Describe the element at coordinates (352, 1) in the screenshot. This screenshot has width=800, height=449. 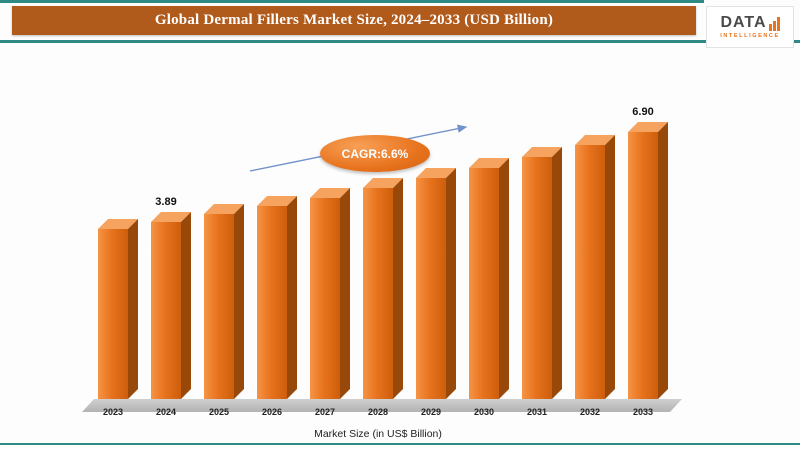
I see `top-accent-line` at that location.